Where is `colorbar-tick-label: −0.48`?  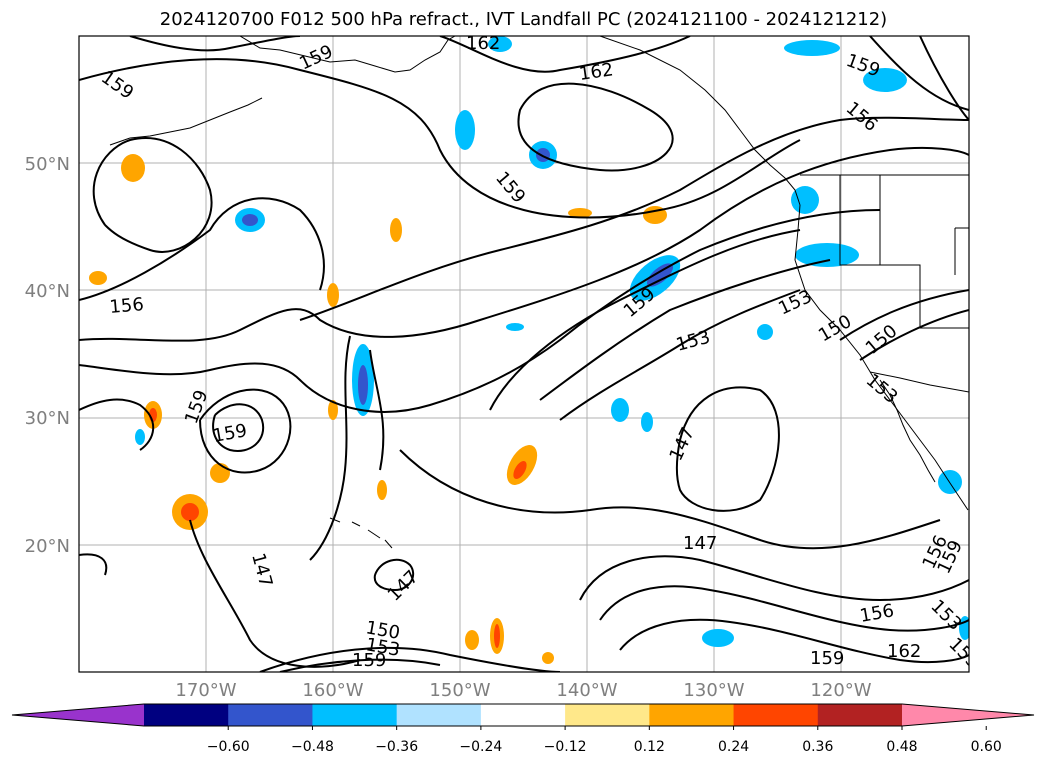 colorbar-tick-label: −0.48 is located at coordinates (312, 747).